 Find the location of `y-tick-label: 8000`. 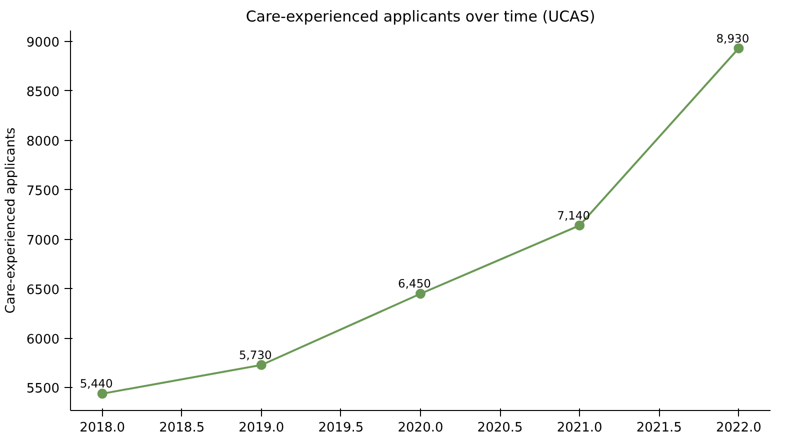

y-tick-label: 8000 is located at coordinates (43, 142).